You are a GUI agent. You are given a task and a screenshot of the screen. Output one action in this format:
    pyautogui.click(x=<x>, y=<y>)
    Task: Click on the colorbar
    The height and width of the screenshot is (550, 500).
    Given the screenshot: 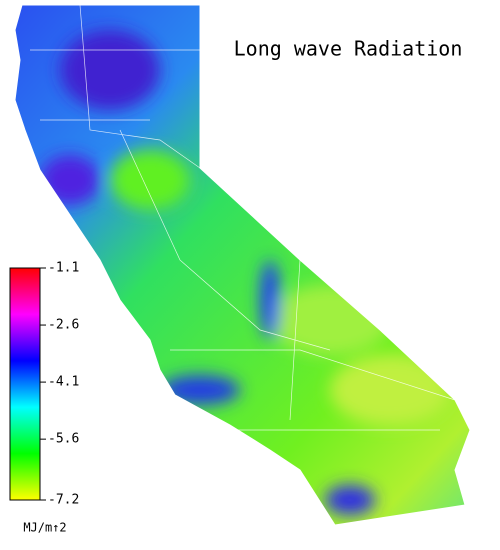 What is the action you would take?
    pyautogui.click(x=25, y=384)
    